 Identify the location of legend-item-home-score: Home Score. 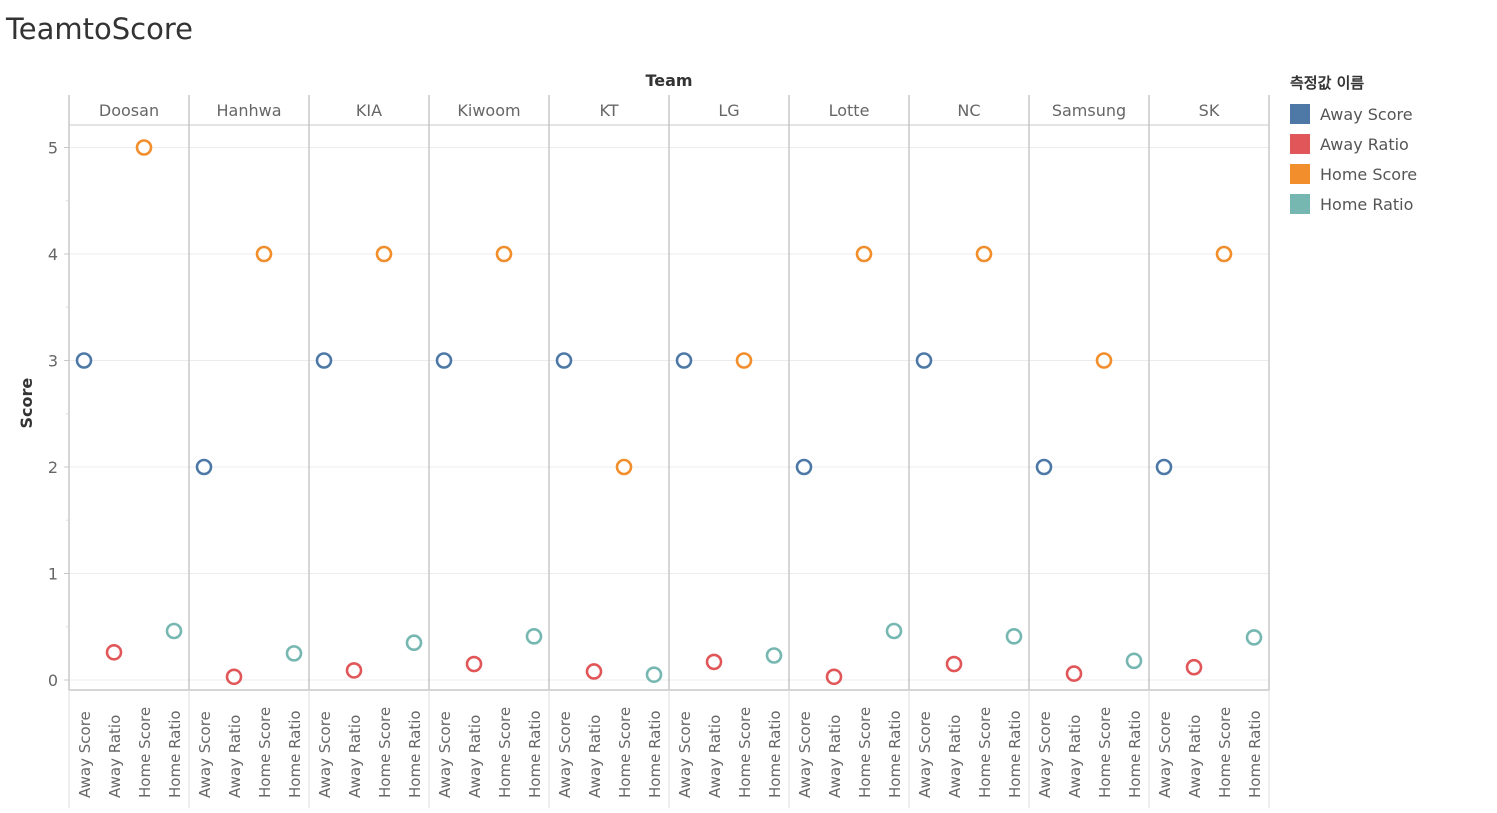
(1353, 174).